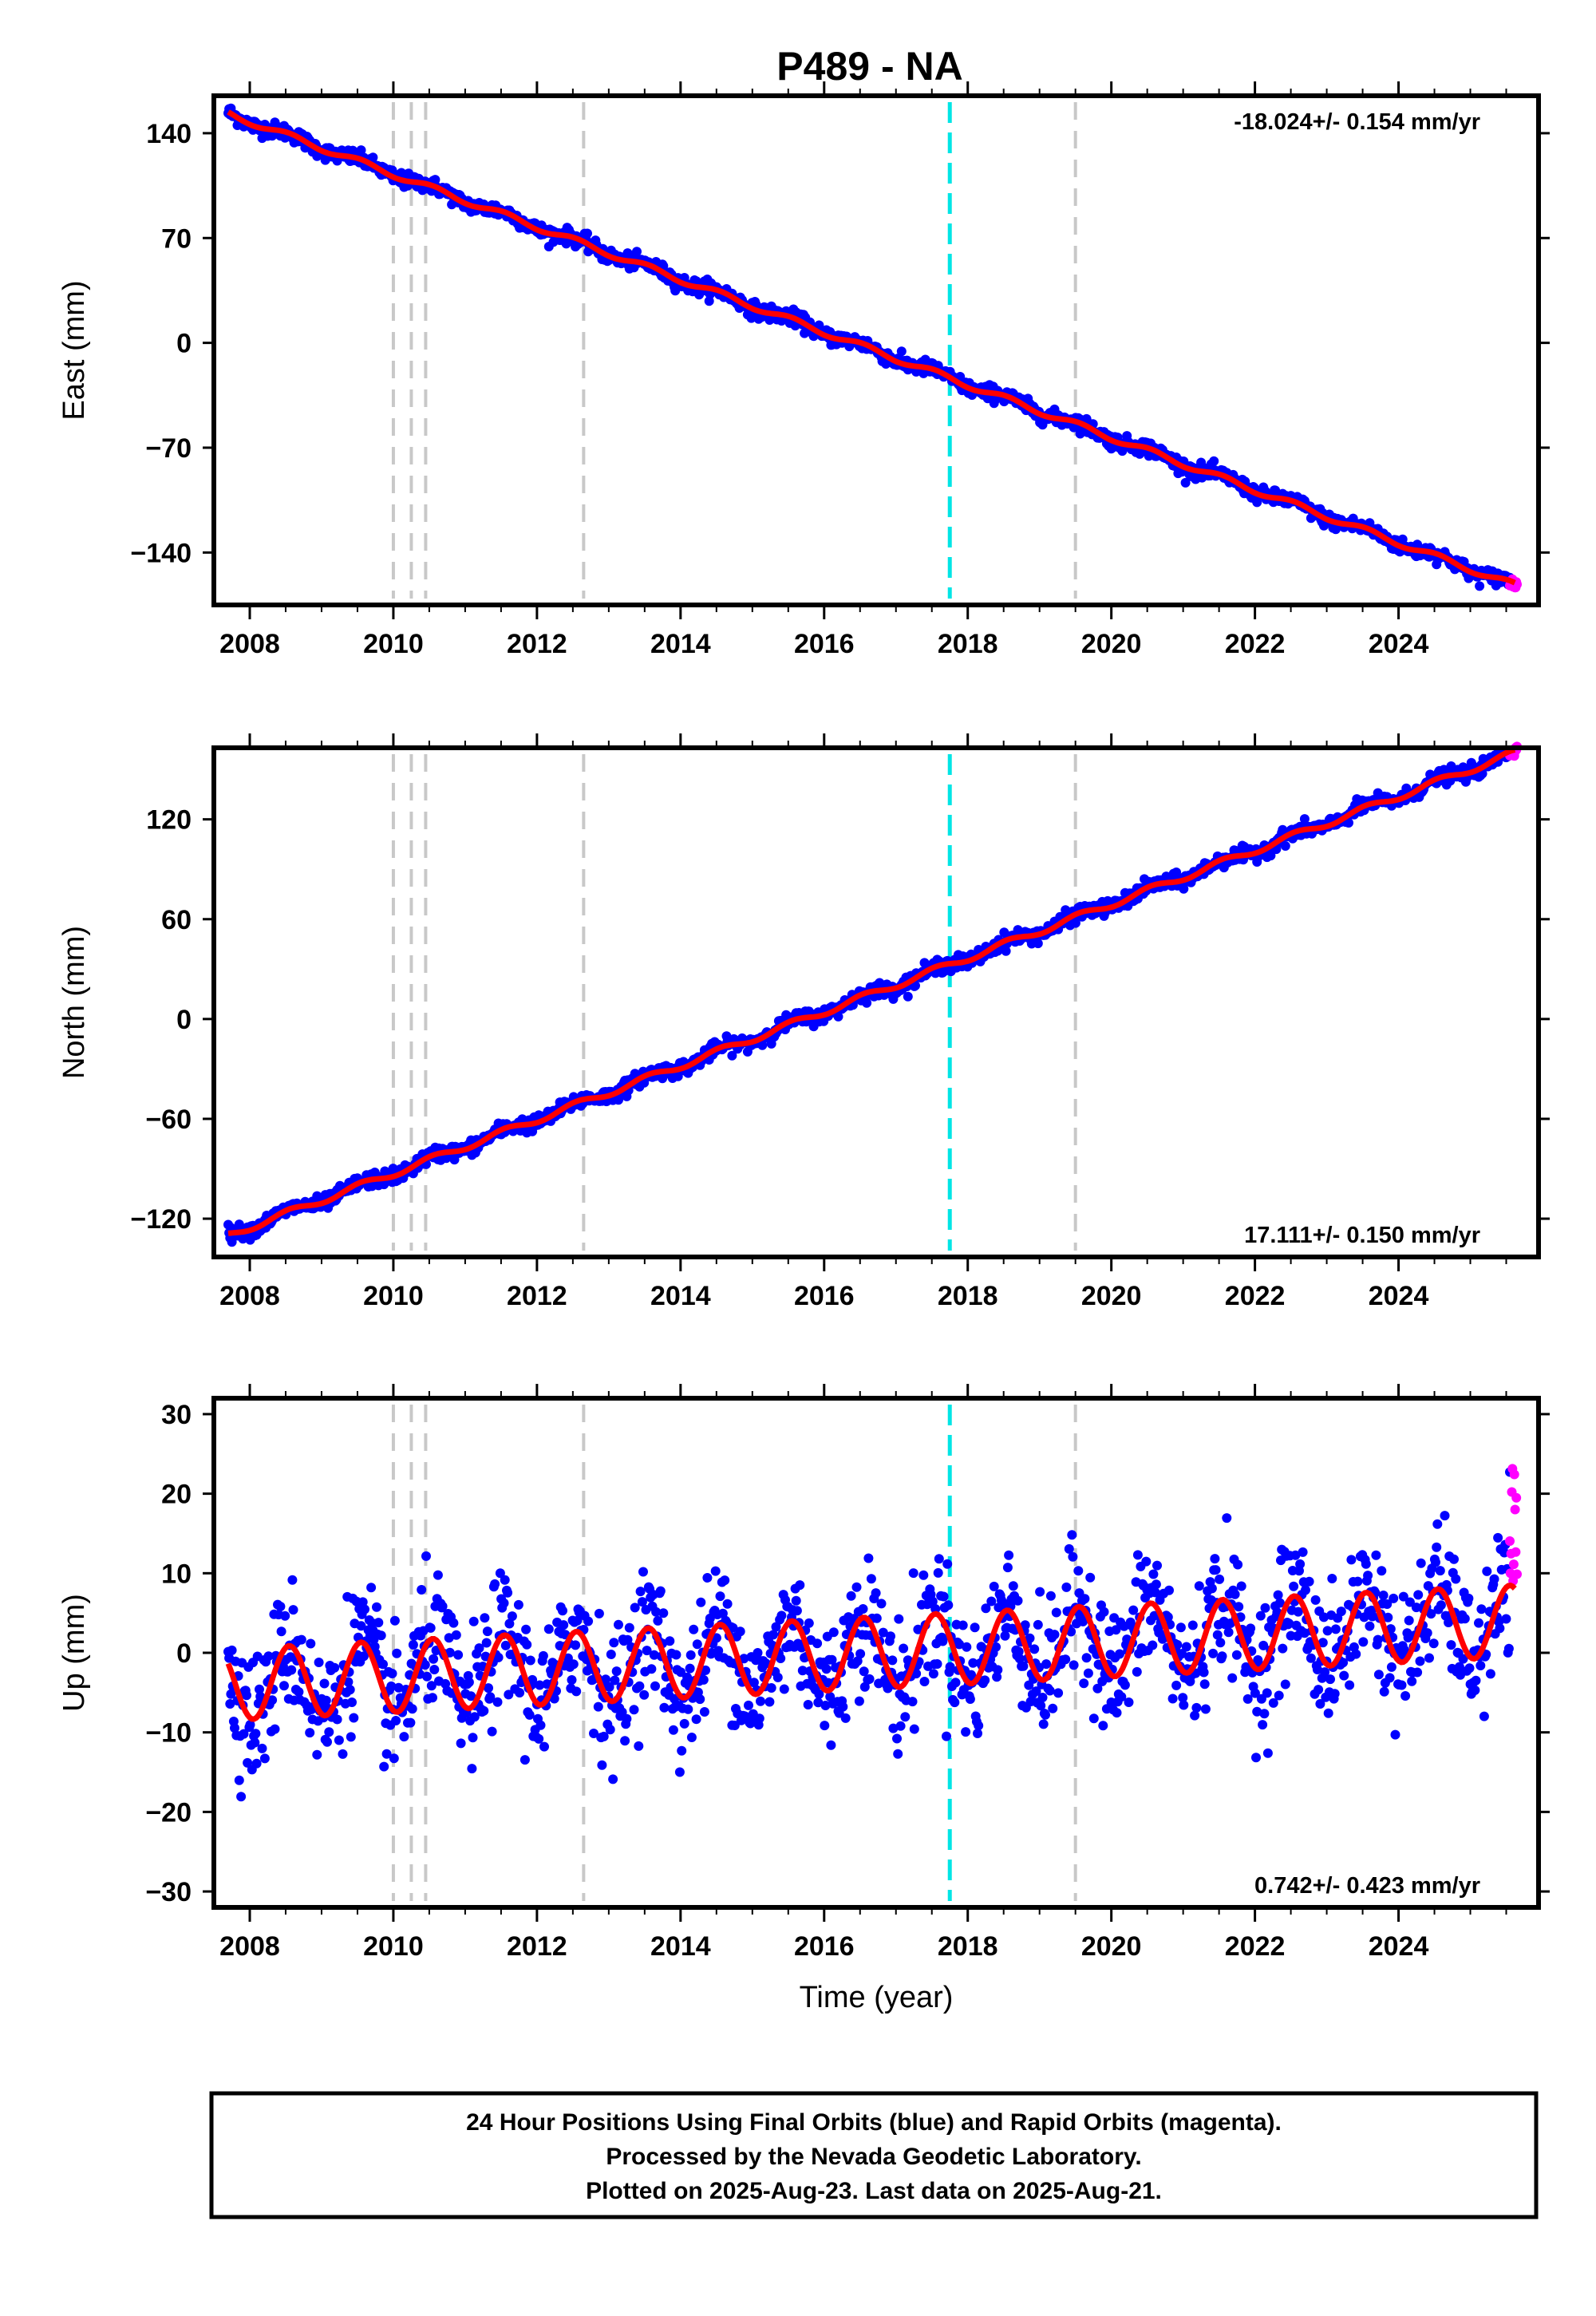 The width and height of the screenshot is (1596, 2316). Describe the element at coordinates (184, 344) in the screenshot. I see `y-tick-label: 0` at that location.